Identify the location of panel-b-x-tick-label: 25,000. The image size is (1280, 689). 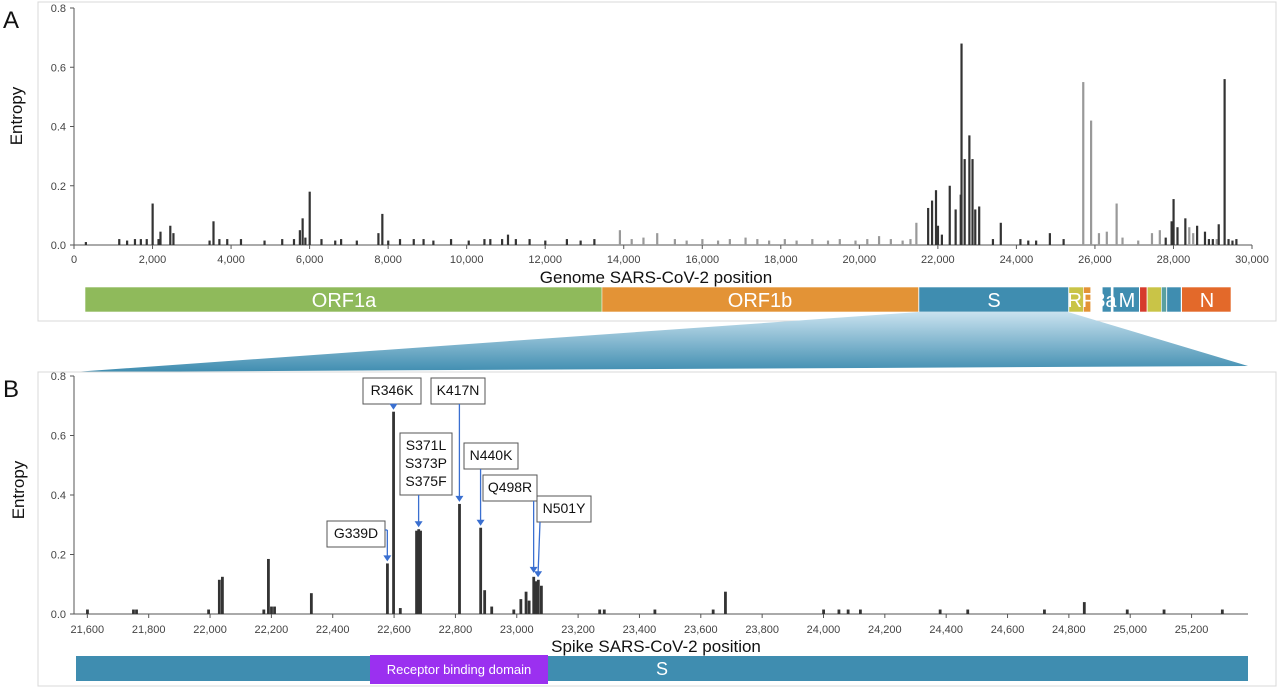
(1130, 630).